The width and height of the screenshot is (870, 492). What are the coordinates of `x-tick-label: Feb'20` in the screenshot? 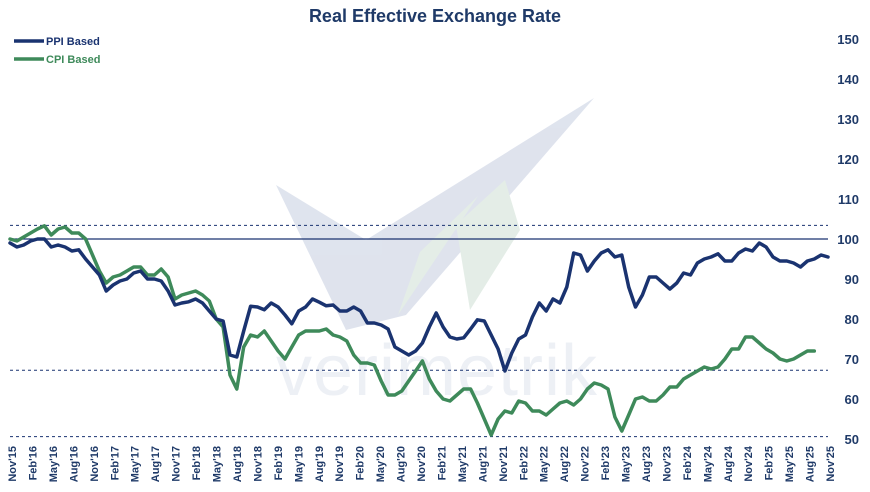 It's located at (361, 463).